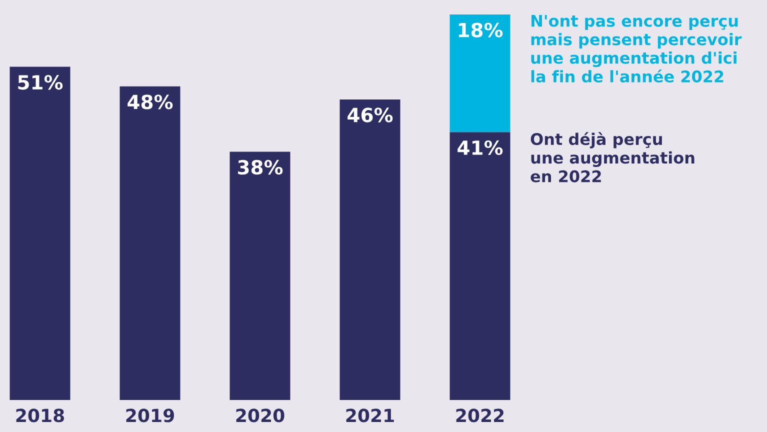 This screenshot has height=432, width=767. Describe the element at coordinates (40, 82) in the screenshot. I see `data-label: 51%` at that location.